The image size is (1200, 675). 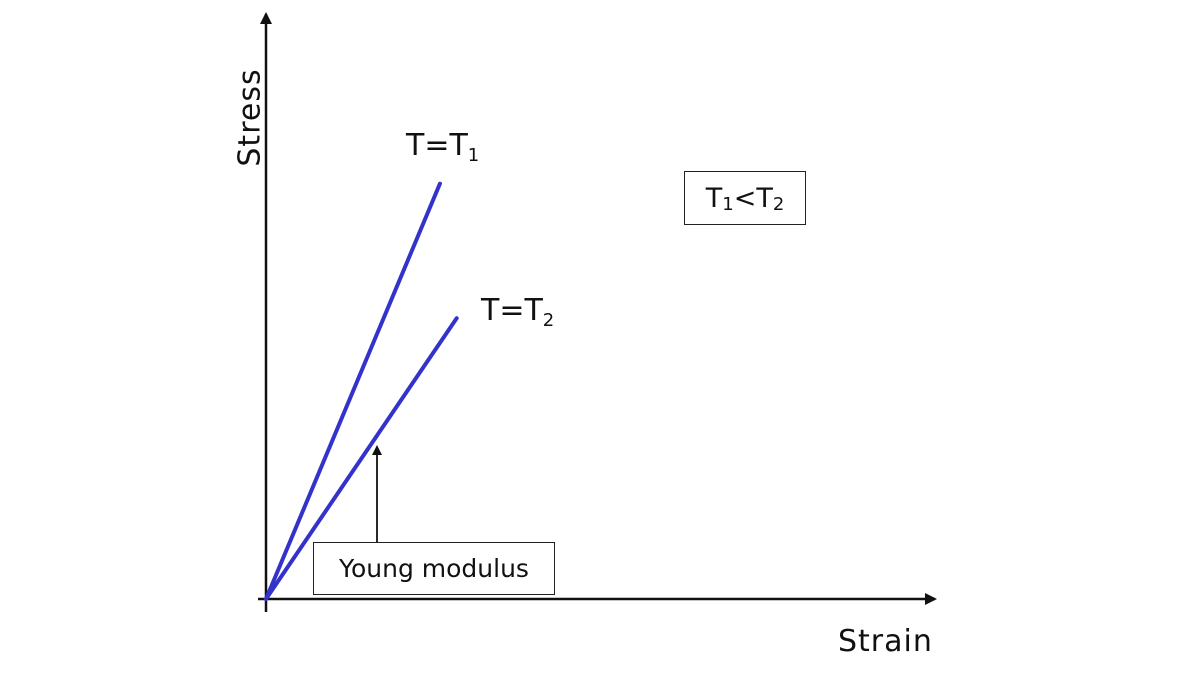 What do you see at coordinates (714, 198) in the screenshot?
I see `condition-t1-main: T` at bounding box center [714, 198].